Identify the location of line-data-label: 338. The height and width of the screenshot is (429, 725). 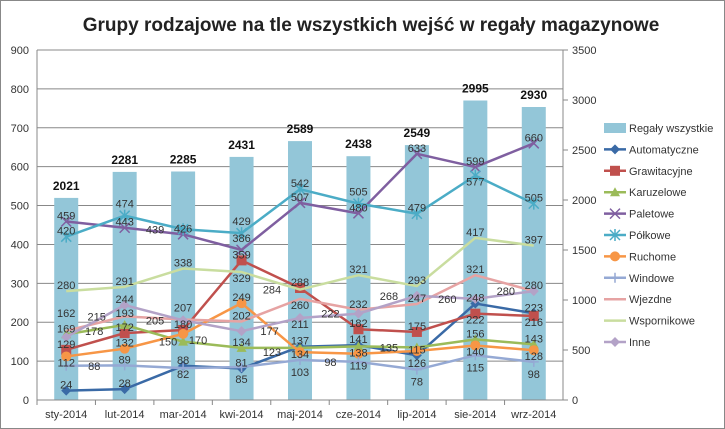
(183, 264).